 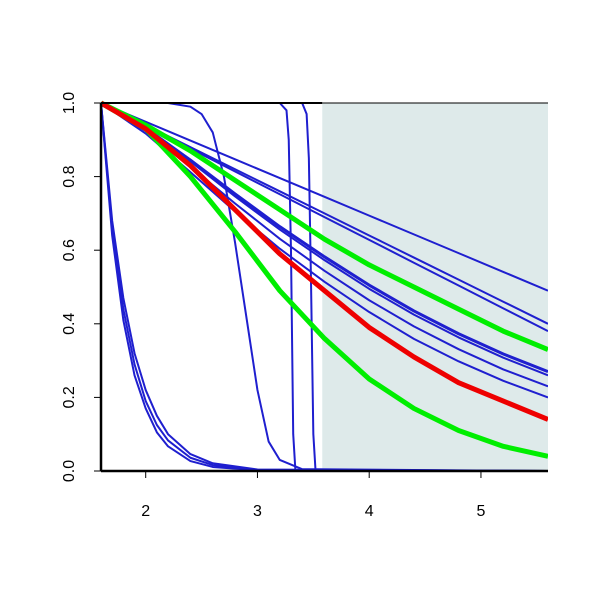 What do you see at coordinates (257, 511) in the screenshot?
I see `x-tick-label: 3` at bounding box center [257, 511].